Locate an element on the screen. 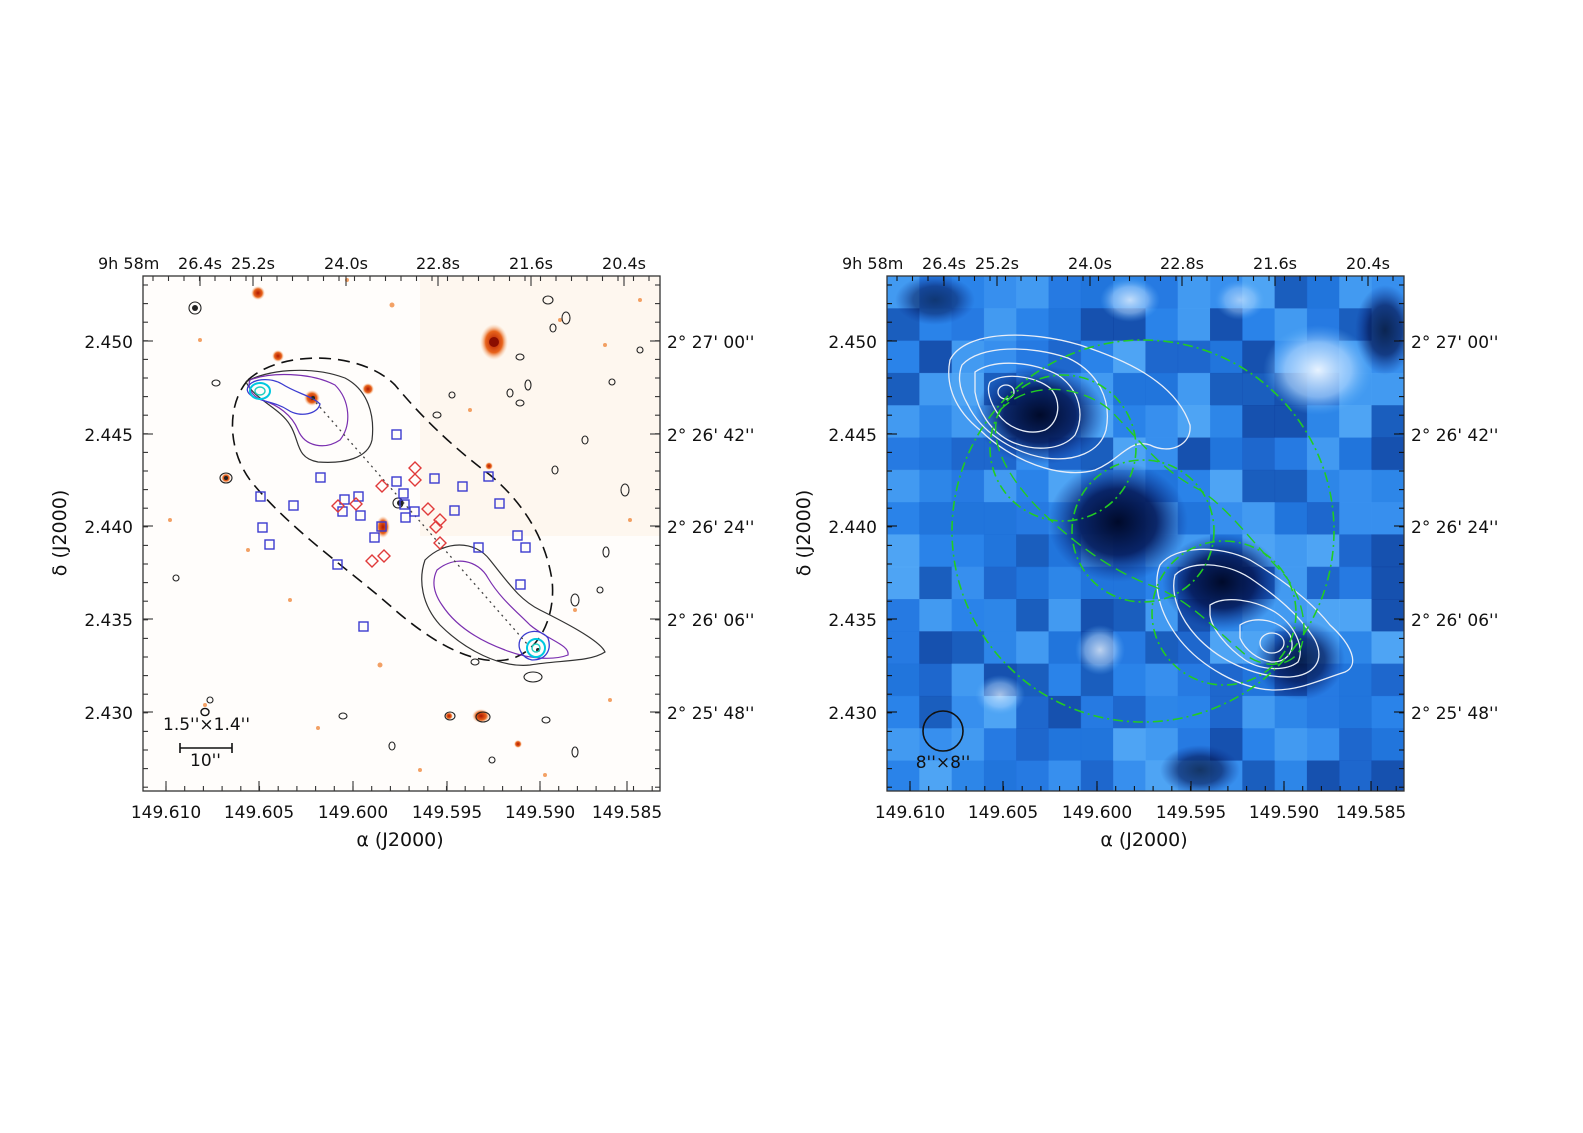 The image size is (1583, 1133). beam-label-right: 8''×8'' is located at coordinates (943, 763).